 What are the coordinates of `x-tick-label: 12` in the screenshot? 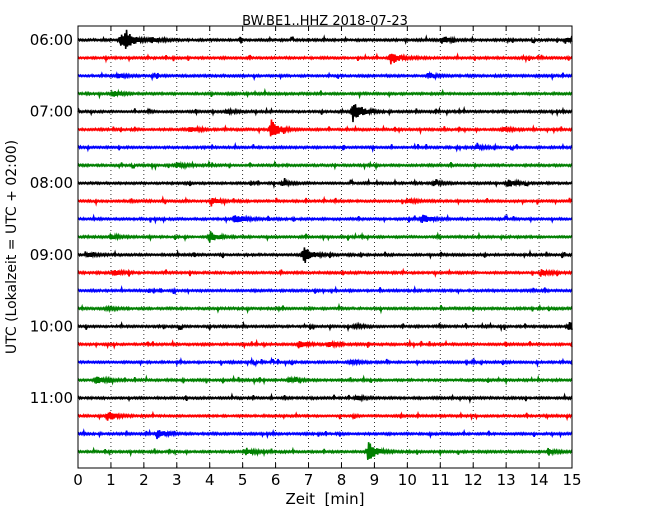 It's located at (473, 480).